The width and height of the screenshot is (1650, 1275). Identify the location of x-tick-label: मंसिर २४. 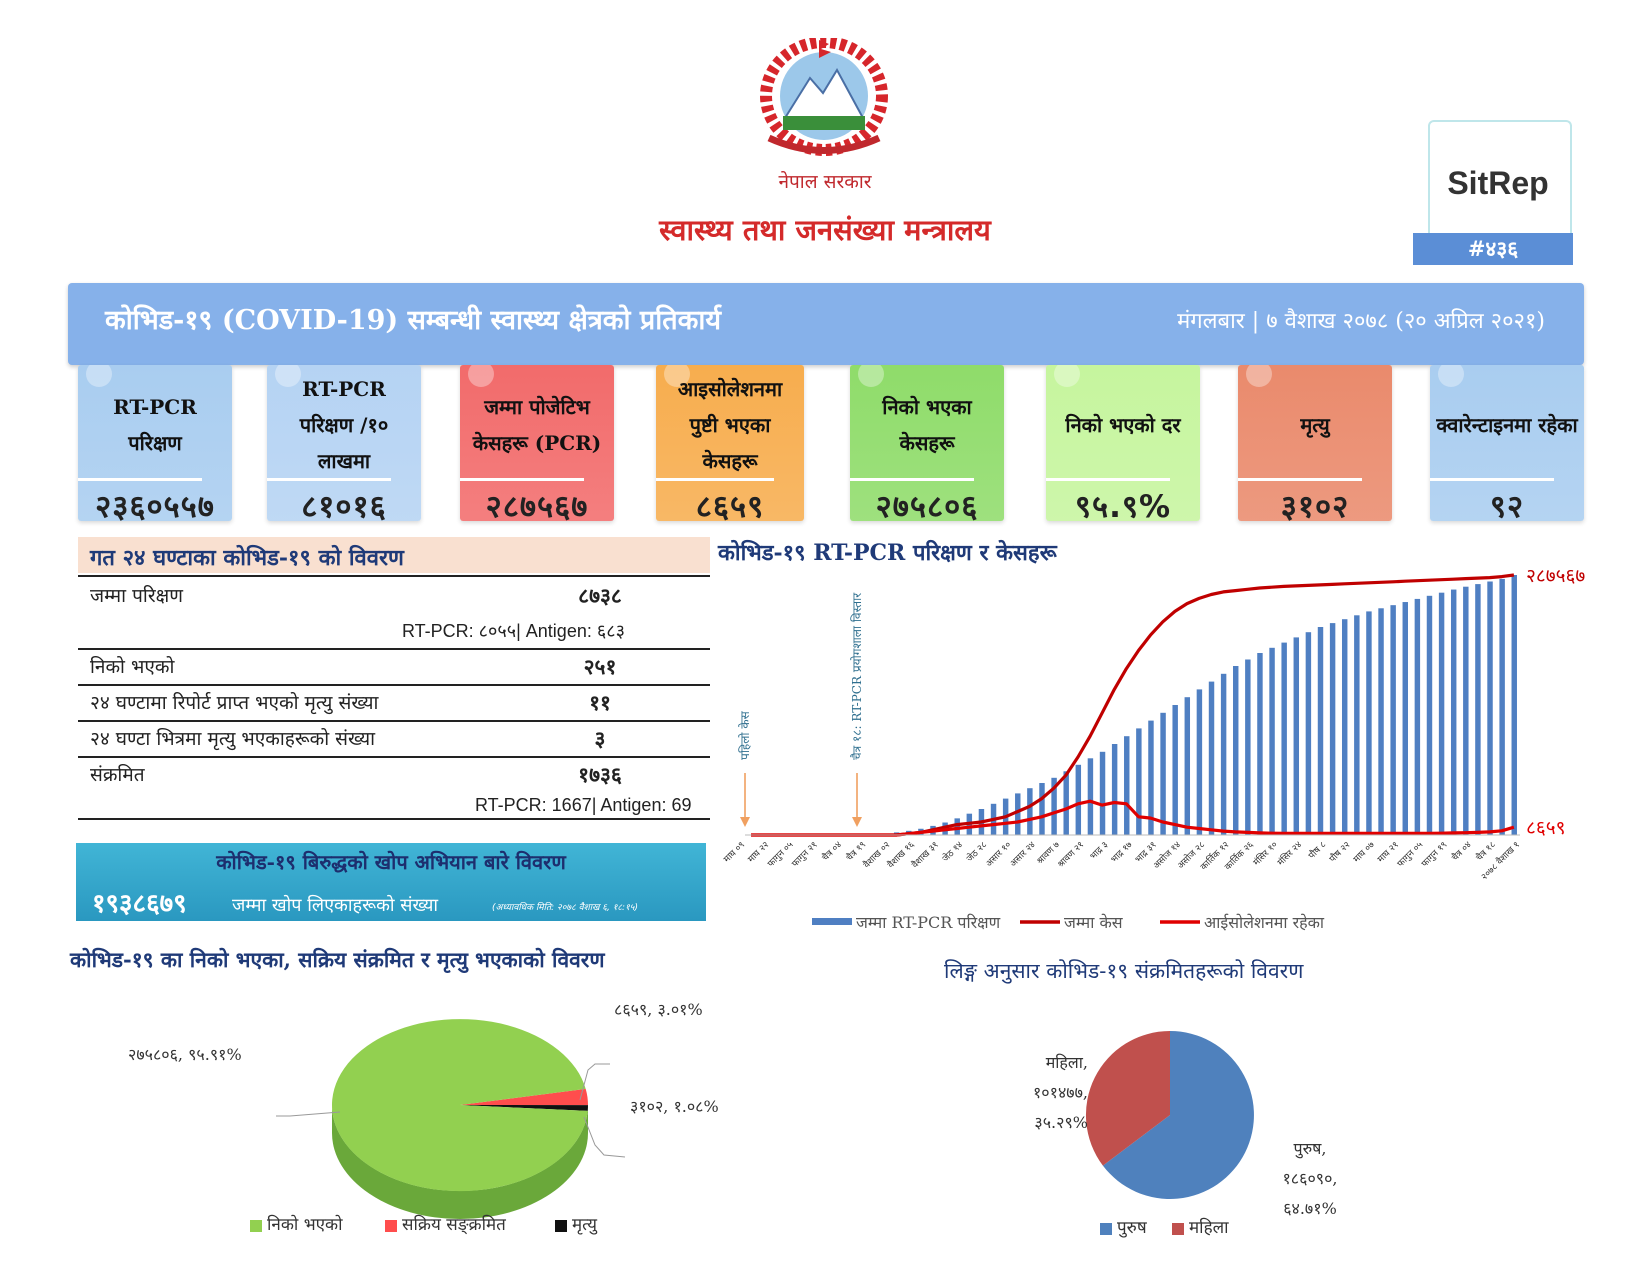
(1290, 853).